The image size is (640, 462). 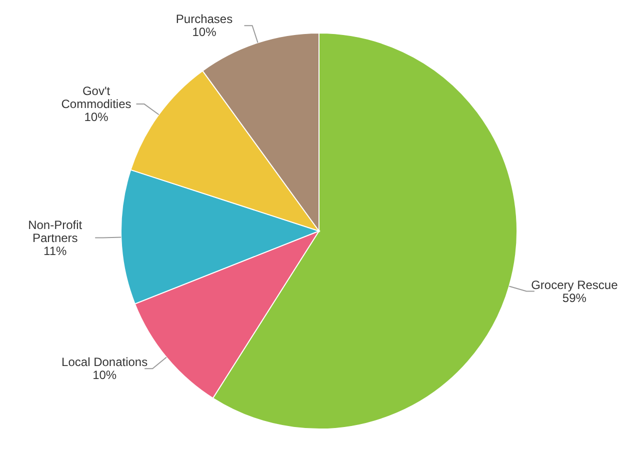 What do you see at coordinates (55, 231) in the screenshot?
I see `slice-label: Non-Profit Partners` at bounding box center [55, 231].